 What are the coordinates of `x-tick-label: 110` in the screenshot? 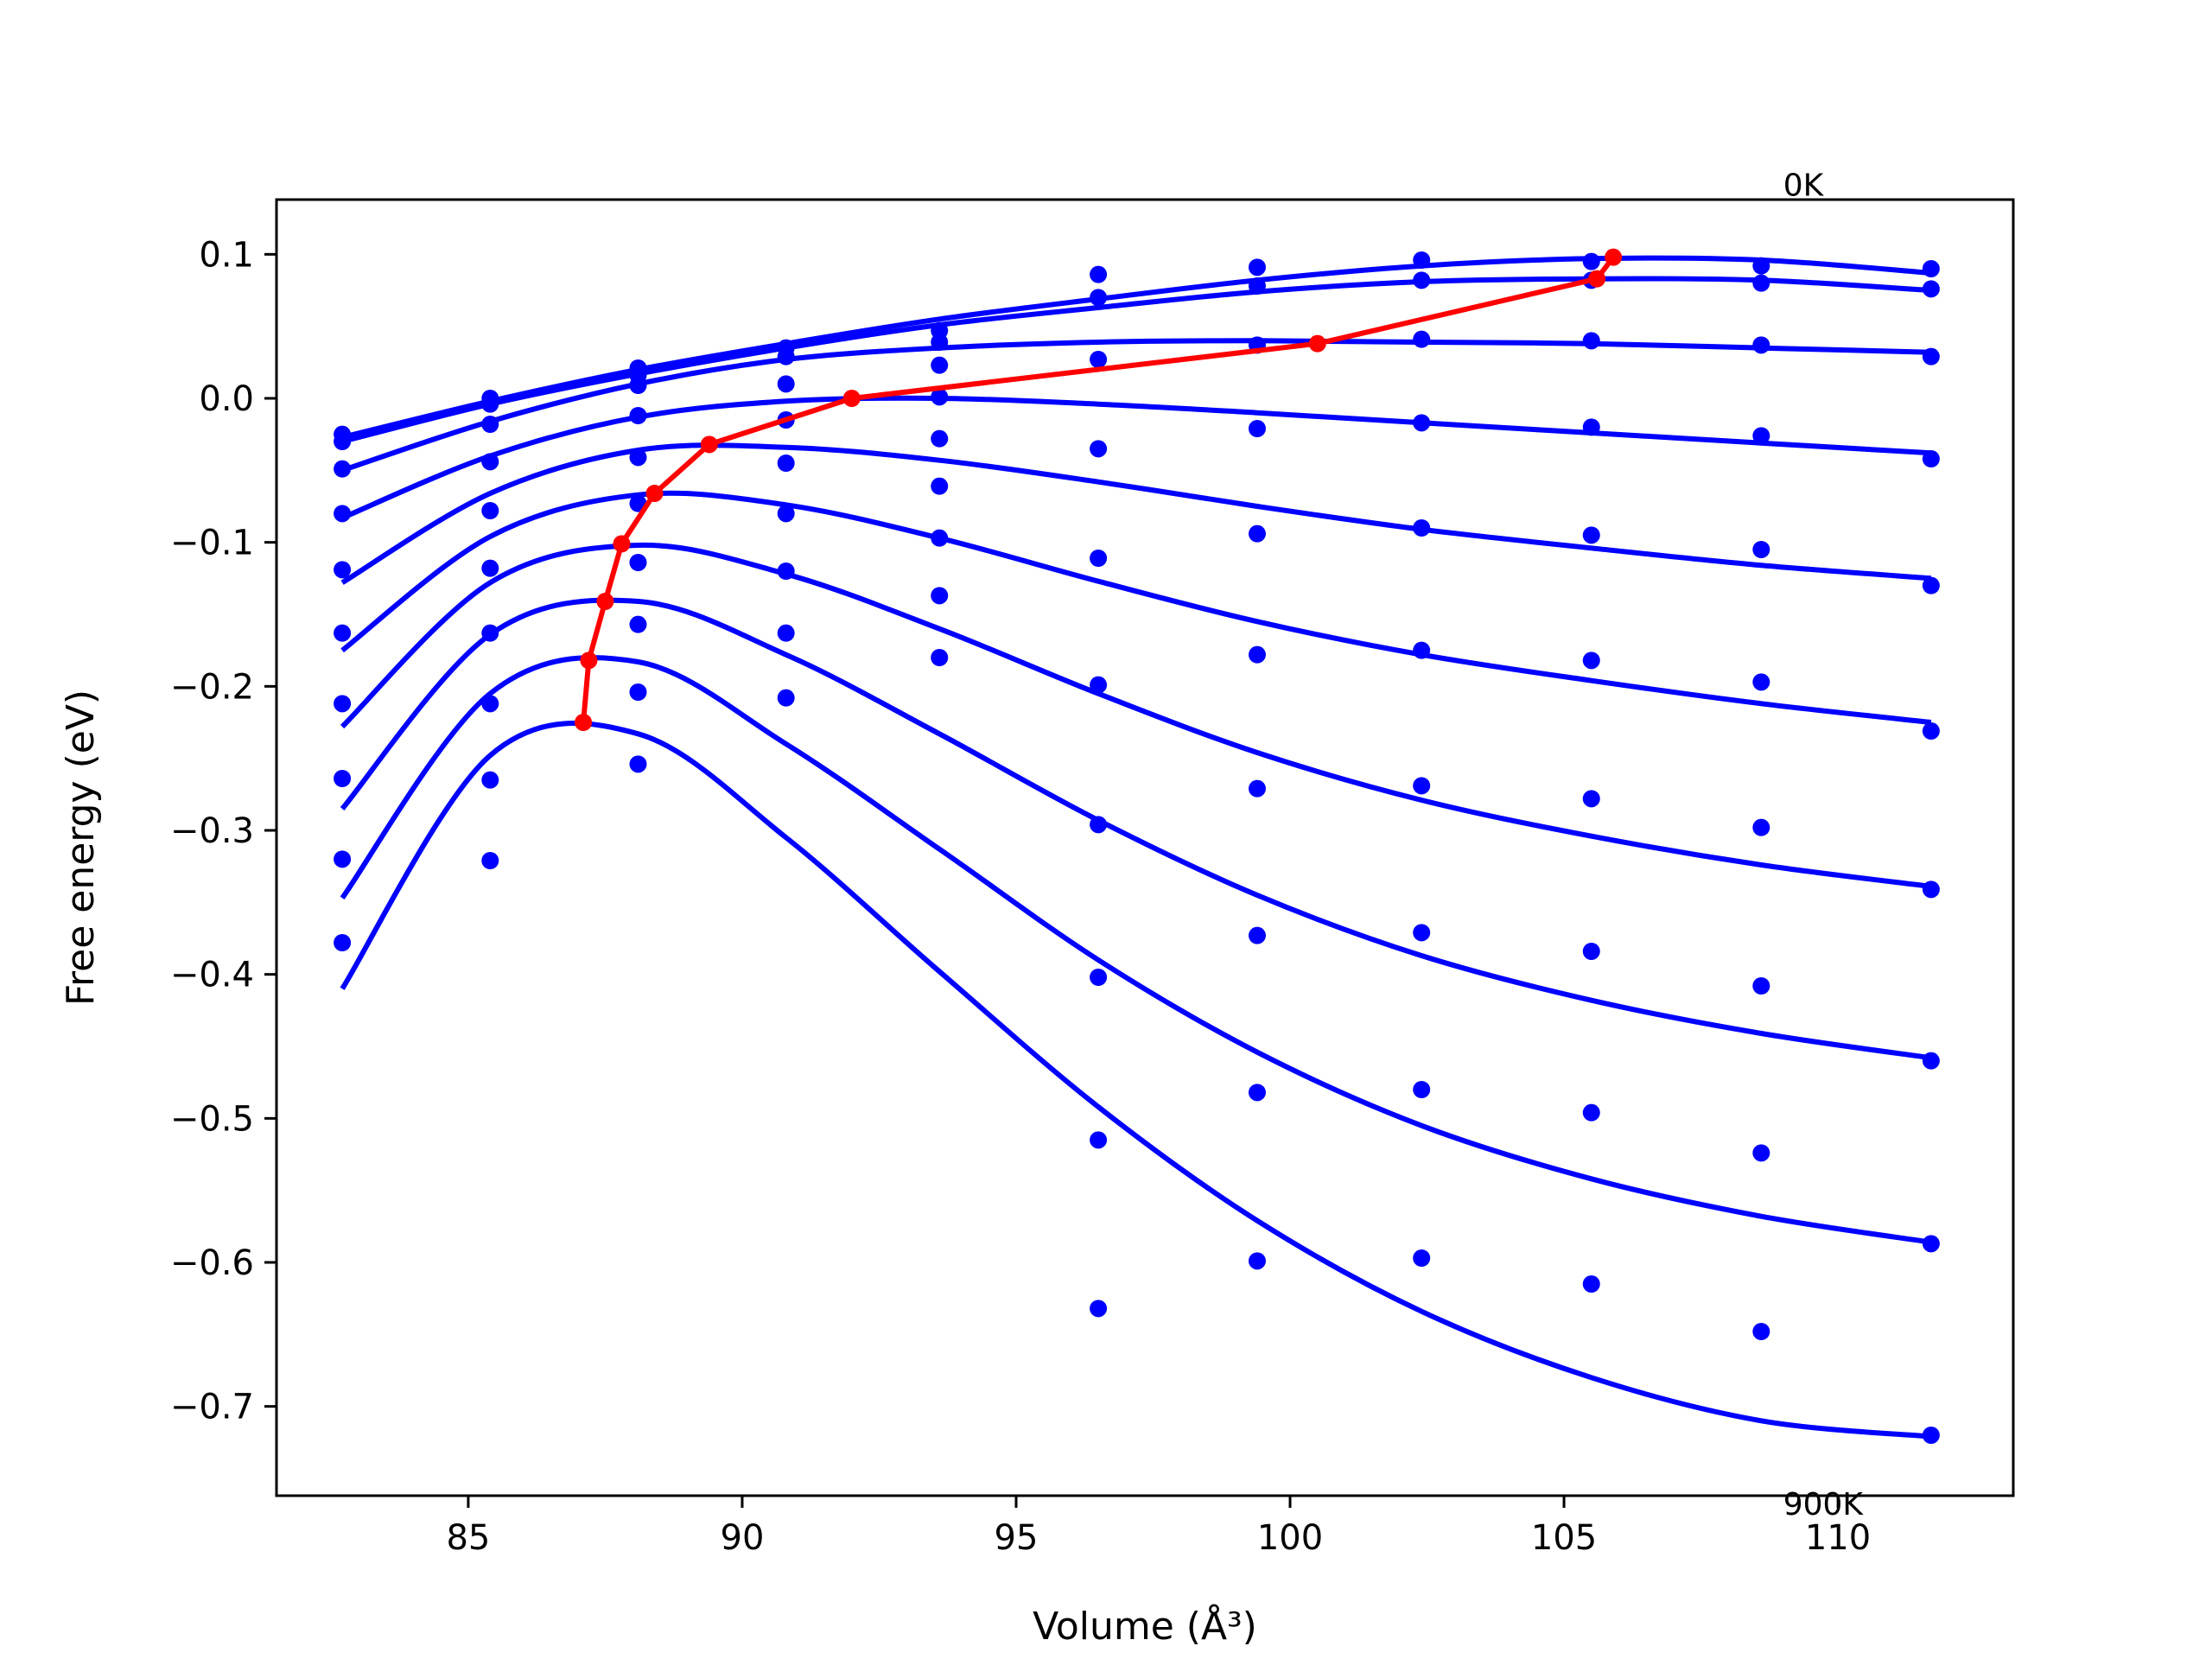 It's located at (1838, 1538).